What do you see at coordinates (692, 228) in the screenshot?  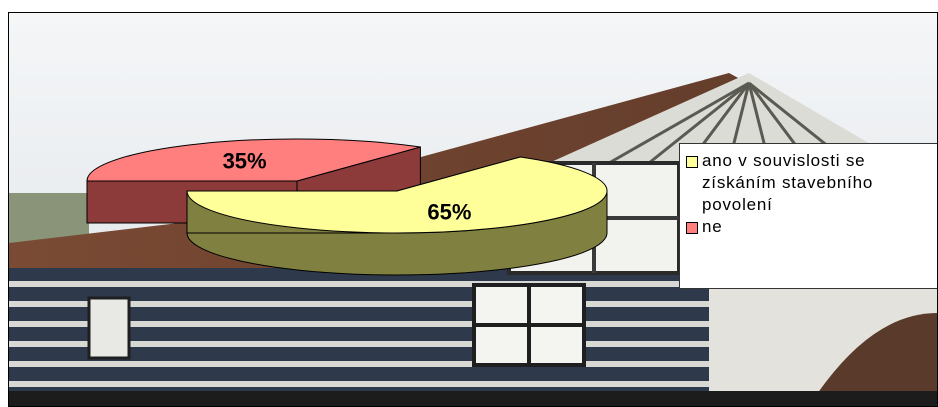 I see `legend-swatch-ne` at bounding box center [692, 228].